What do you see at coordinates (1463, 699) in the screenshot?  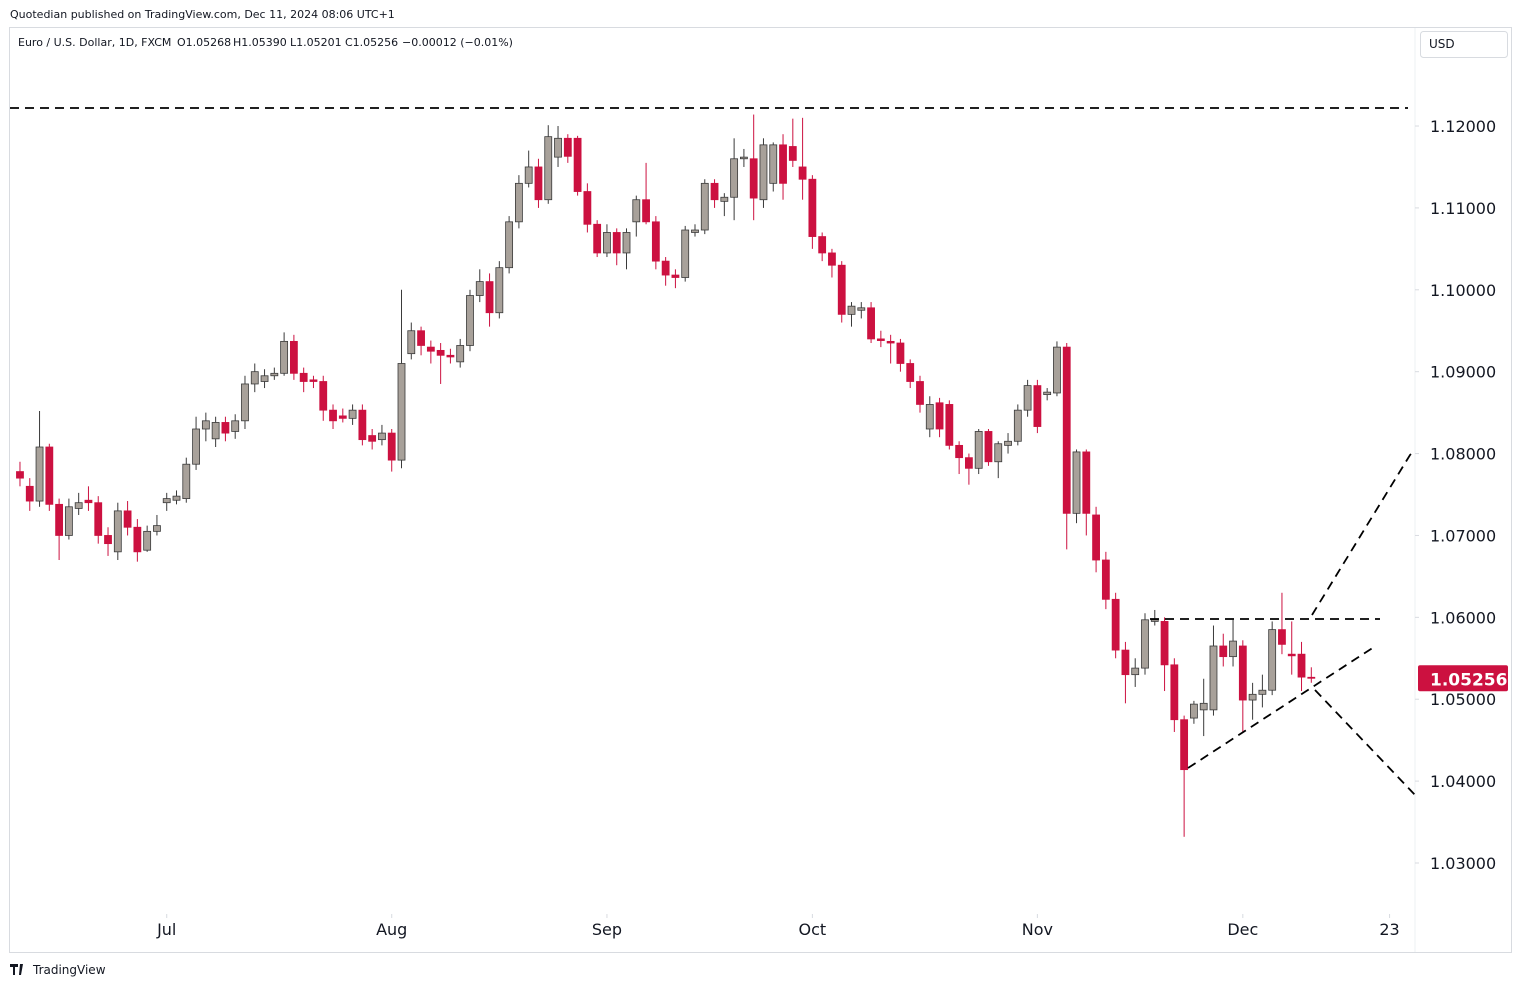 I see `y-tick-label: 1.05000` at bounding box center [1463, 699].